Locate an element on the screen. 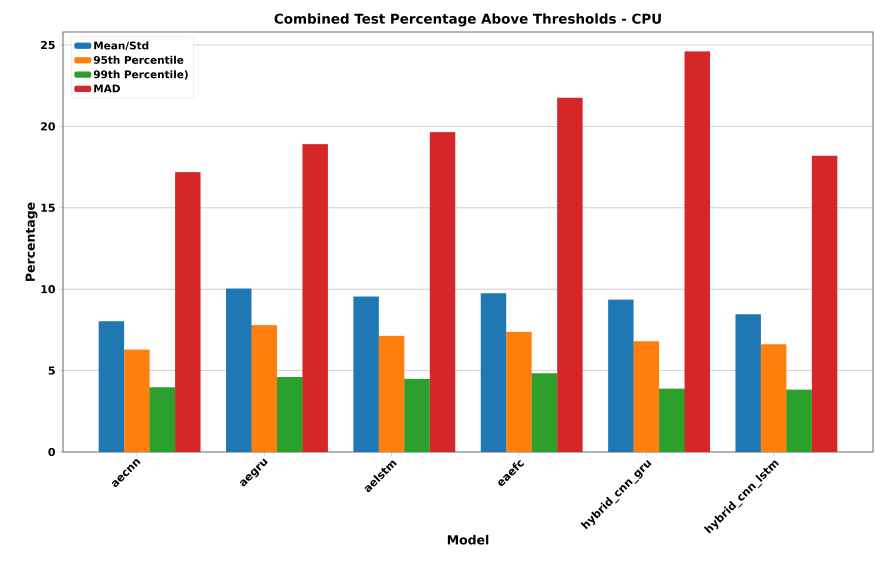  legend-label: MAD is located at coordinates (107, 88).